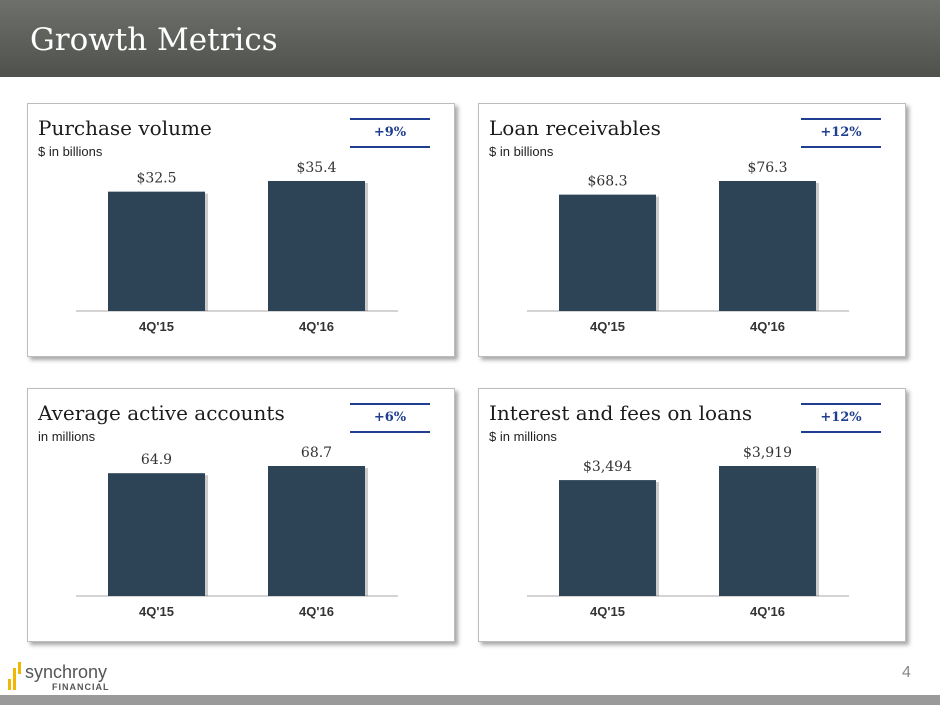 This screenshot has width=940, height=705. I want to click on bar-chart: $68.3 4Q'15 $76.3 4Q'16, so click(688, 247).